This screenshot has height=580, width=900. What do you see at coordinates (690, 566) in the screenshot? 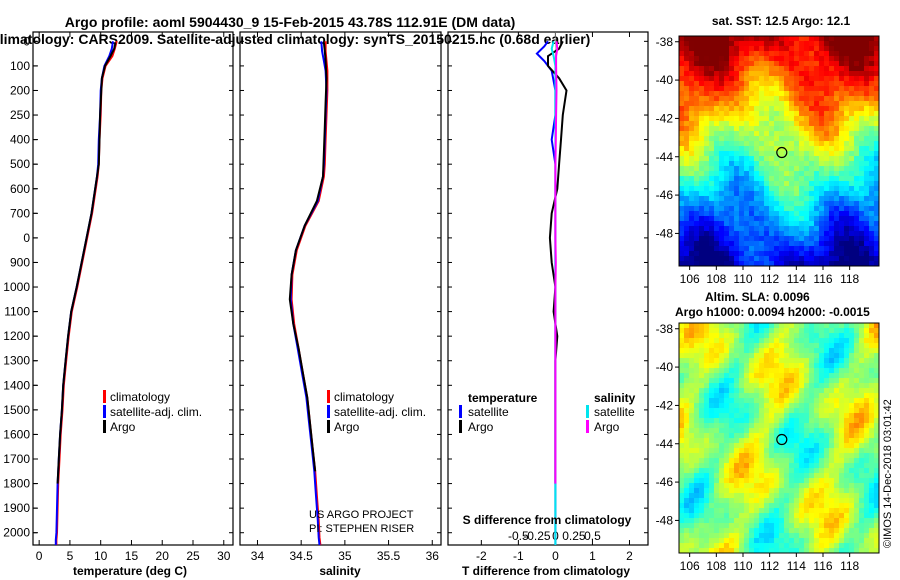
I see `lon-tick-label: 106` at bounding box center [690, 566].